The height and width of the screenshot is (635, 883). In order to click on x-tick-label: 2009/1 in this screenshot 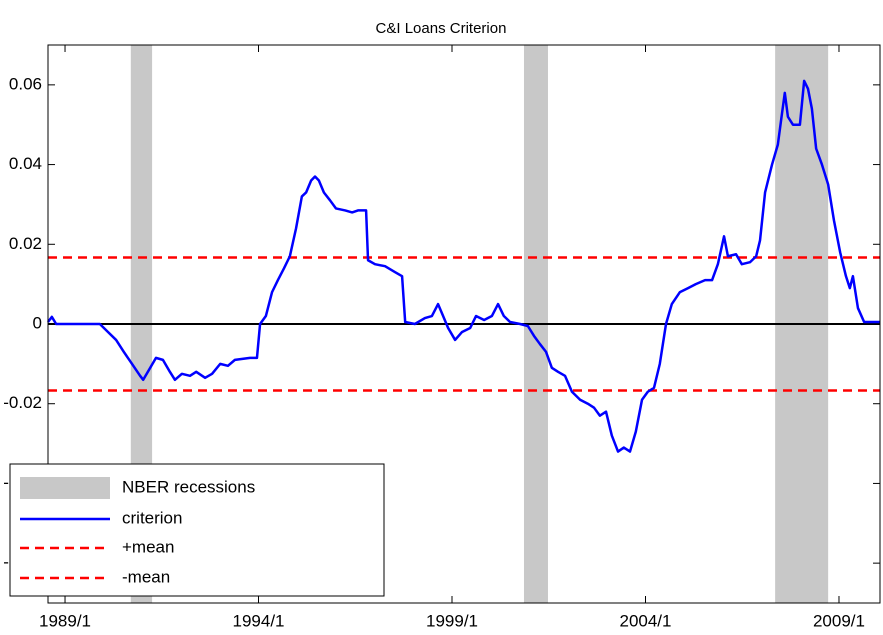, I will do `click(839, 620)`.